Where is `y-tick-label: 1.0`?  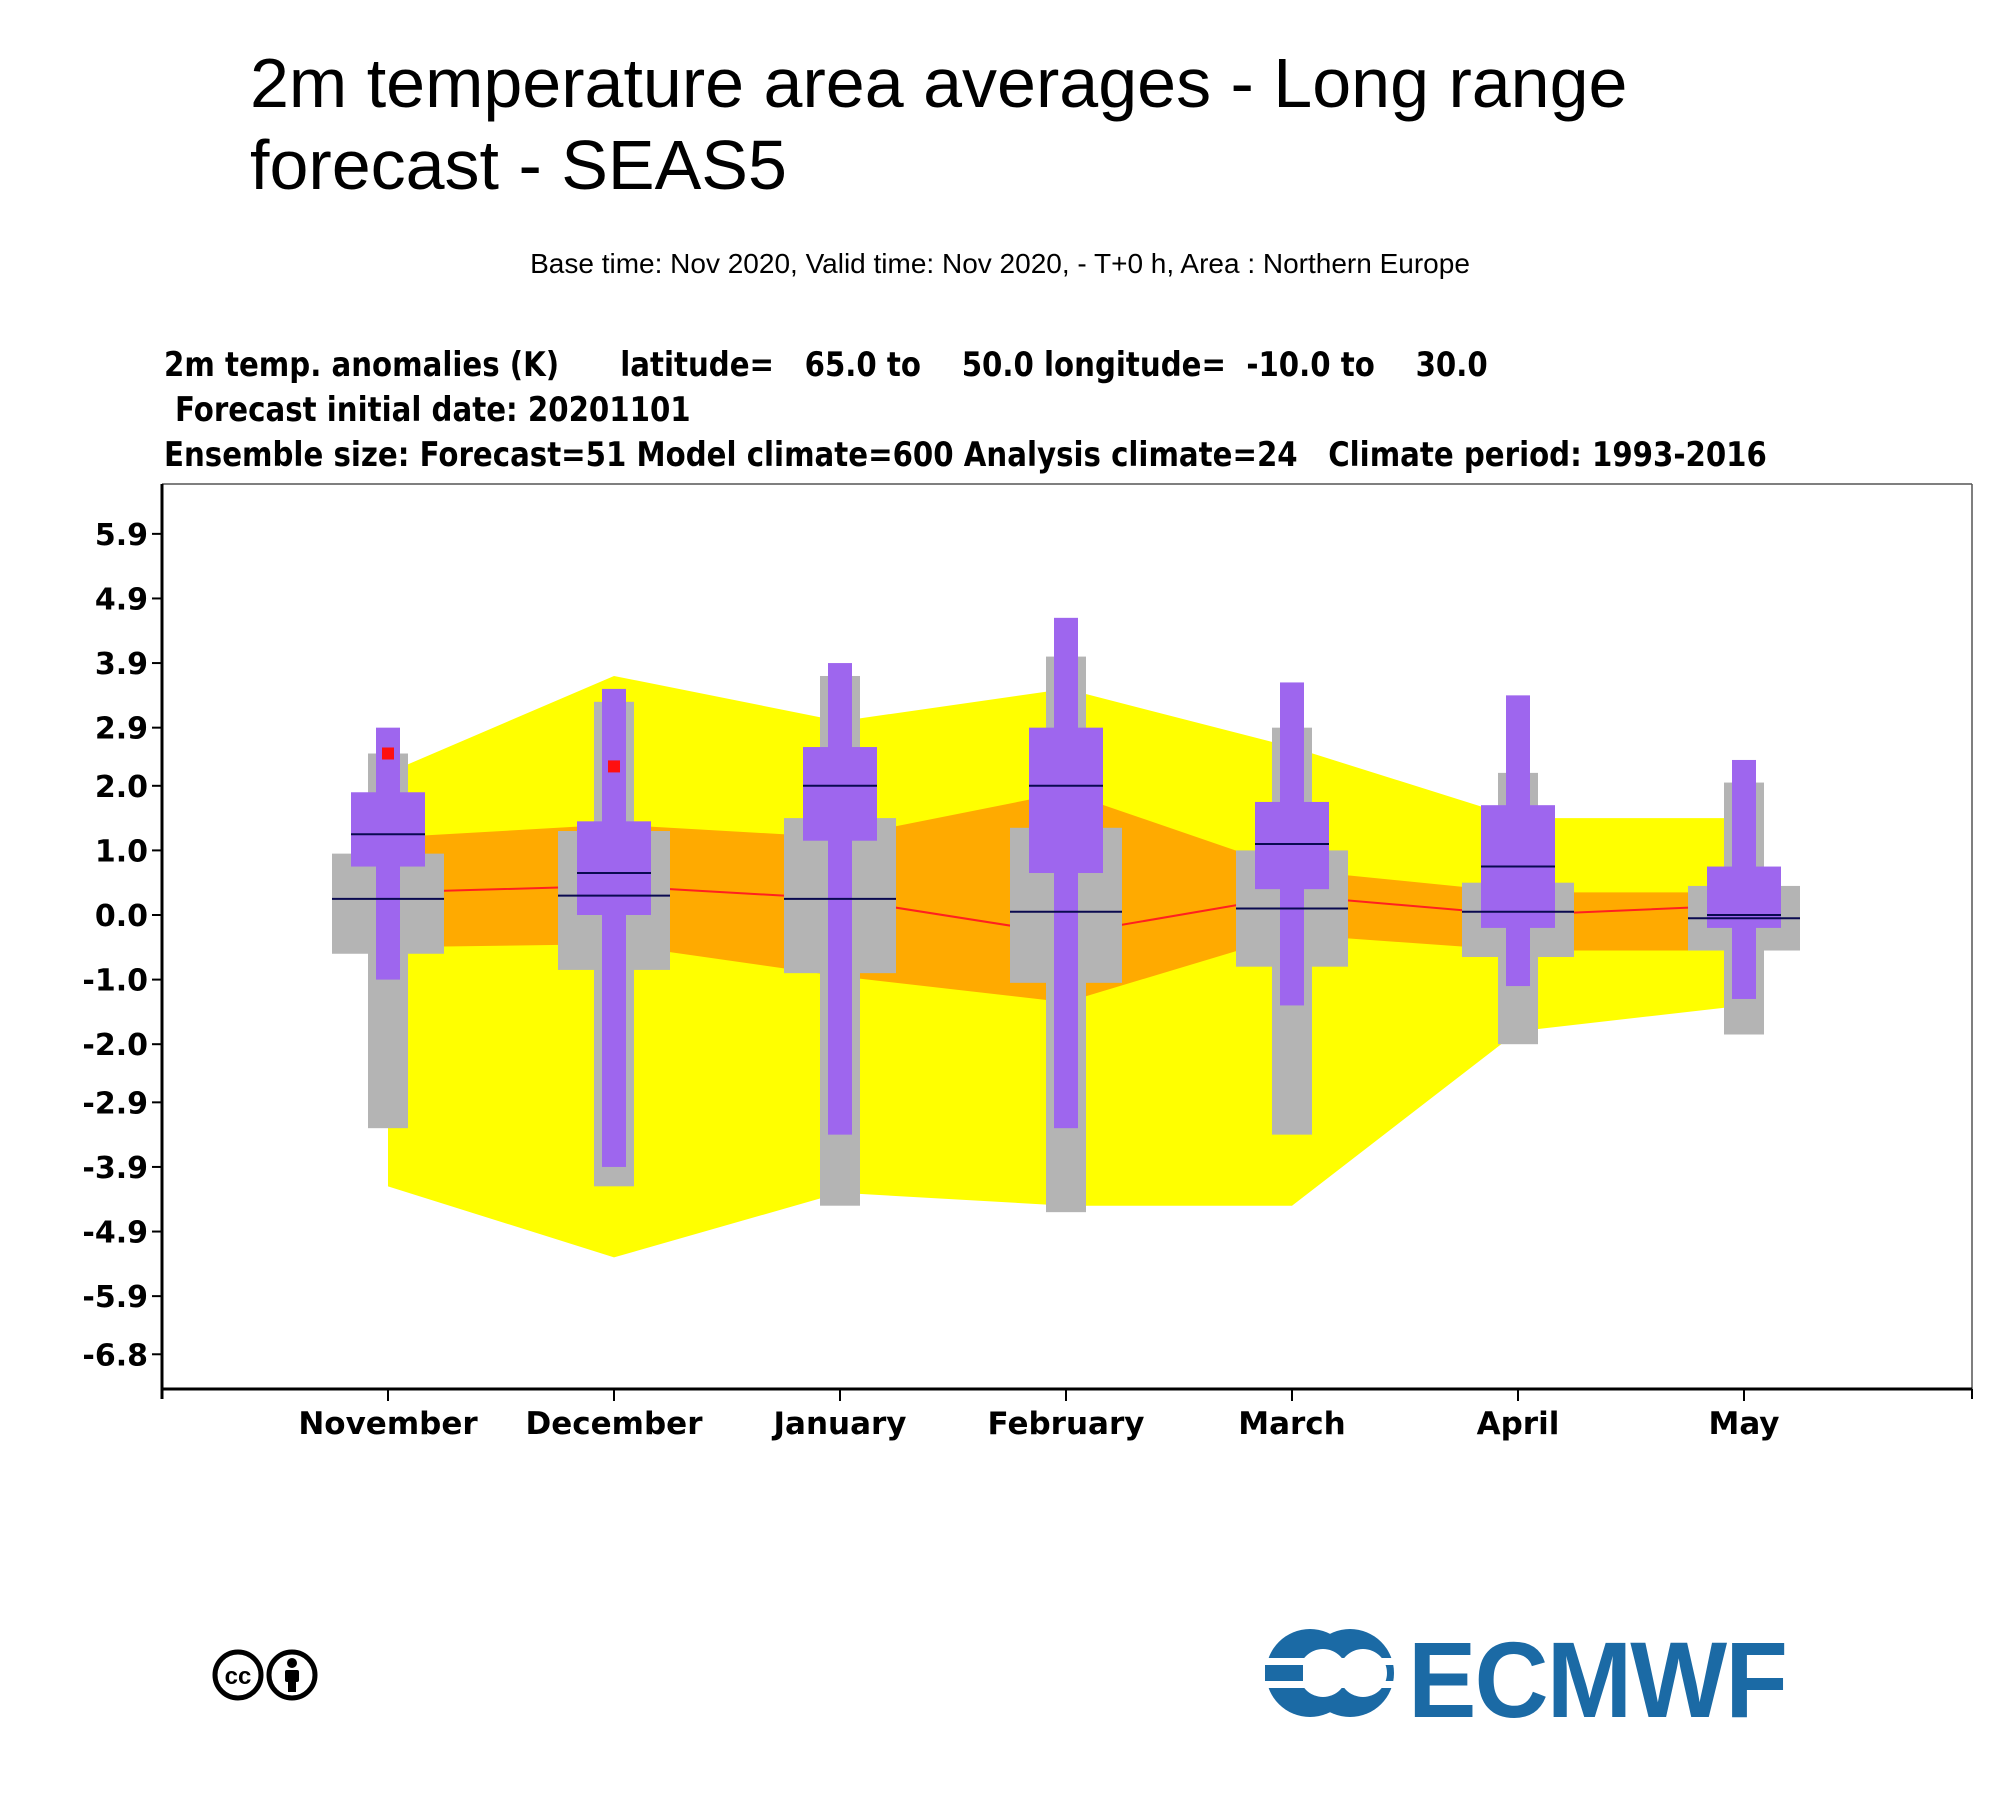 y-tick-label: 1.0 is located at coordinates (121, 851).